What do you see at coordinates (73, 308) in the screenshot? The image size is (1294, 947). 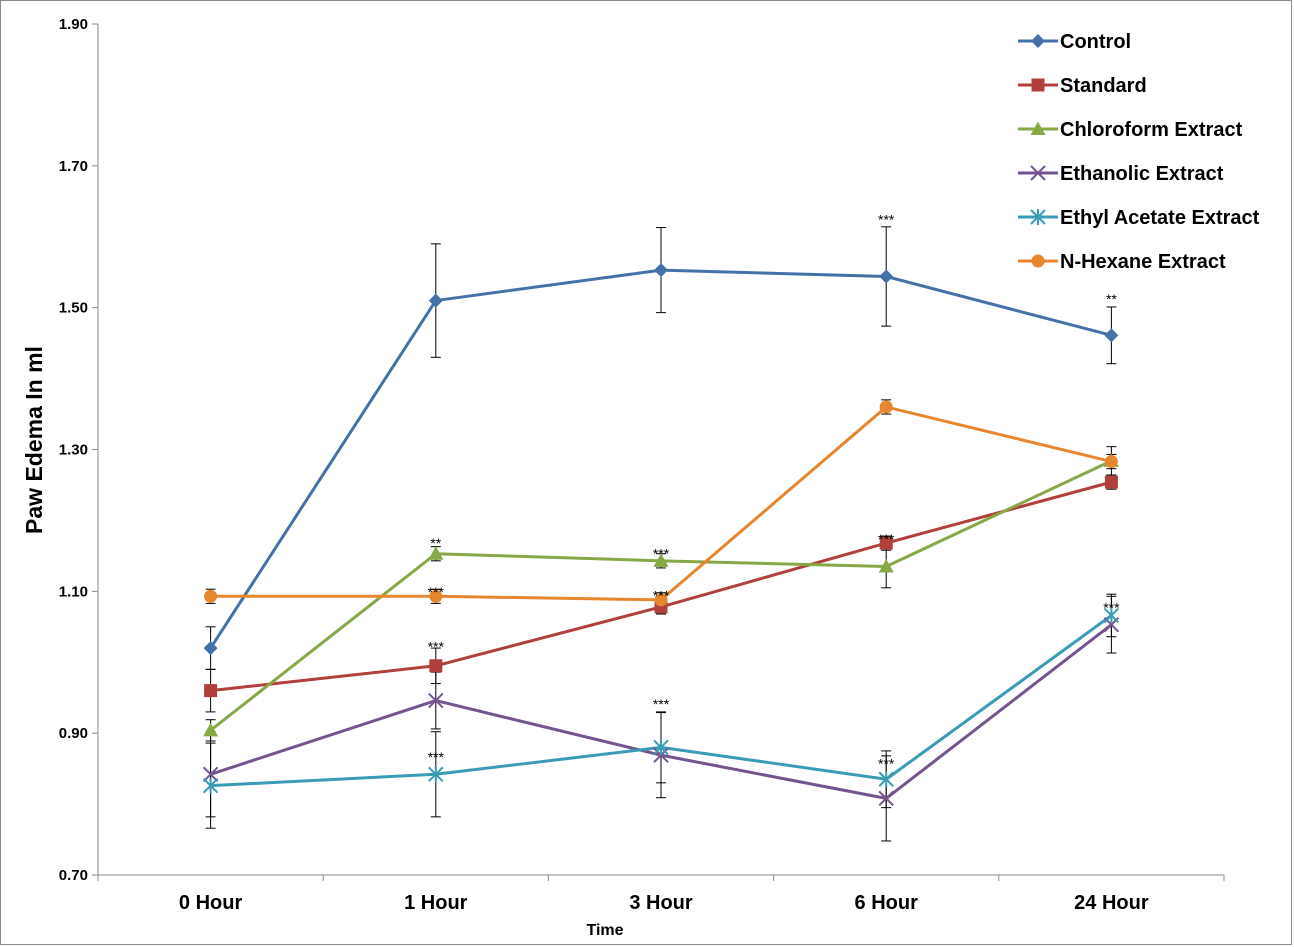 I see `y-tick-label: 1.50` at bounding box center [73, 308].